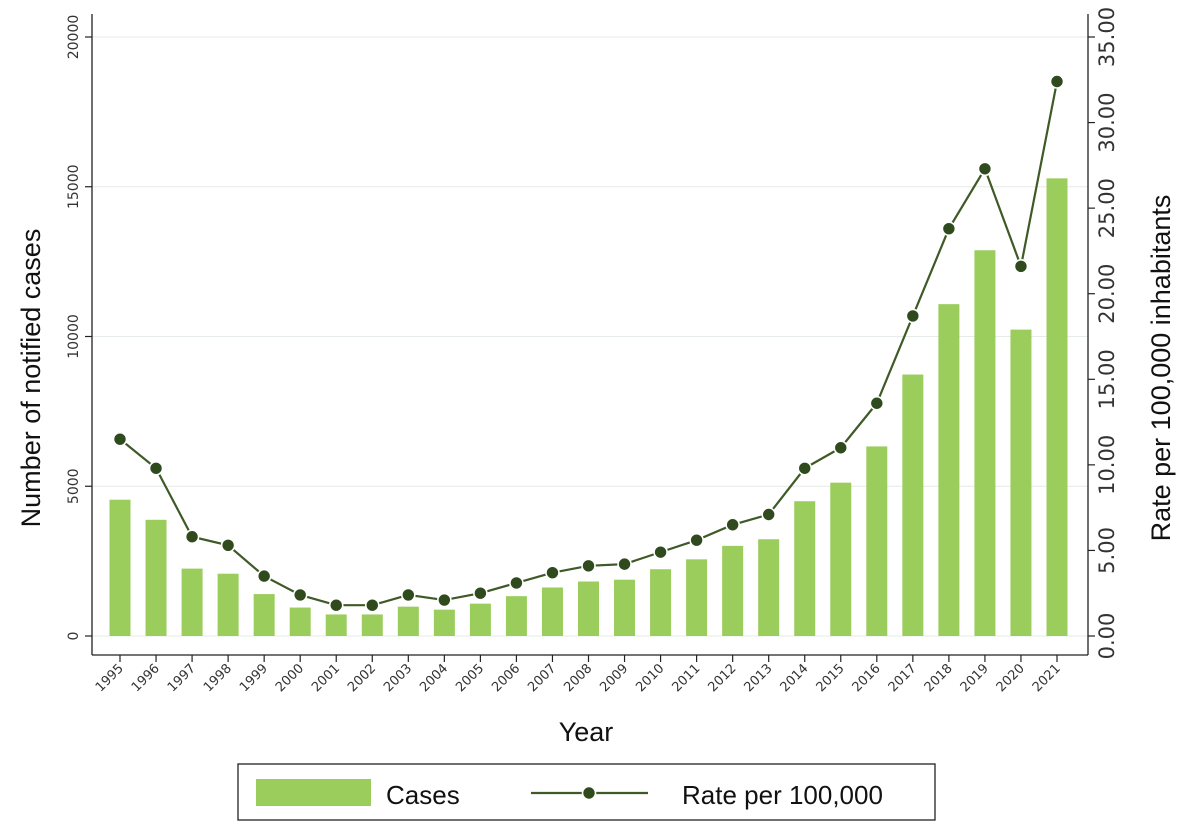  What do you see at coordinates (661, 602) in the screenshot?
I see `bar-cases-2010` at bounding box center [661, 602].